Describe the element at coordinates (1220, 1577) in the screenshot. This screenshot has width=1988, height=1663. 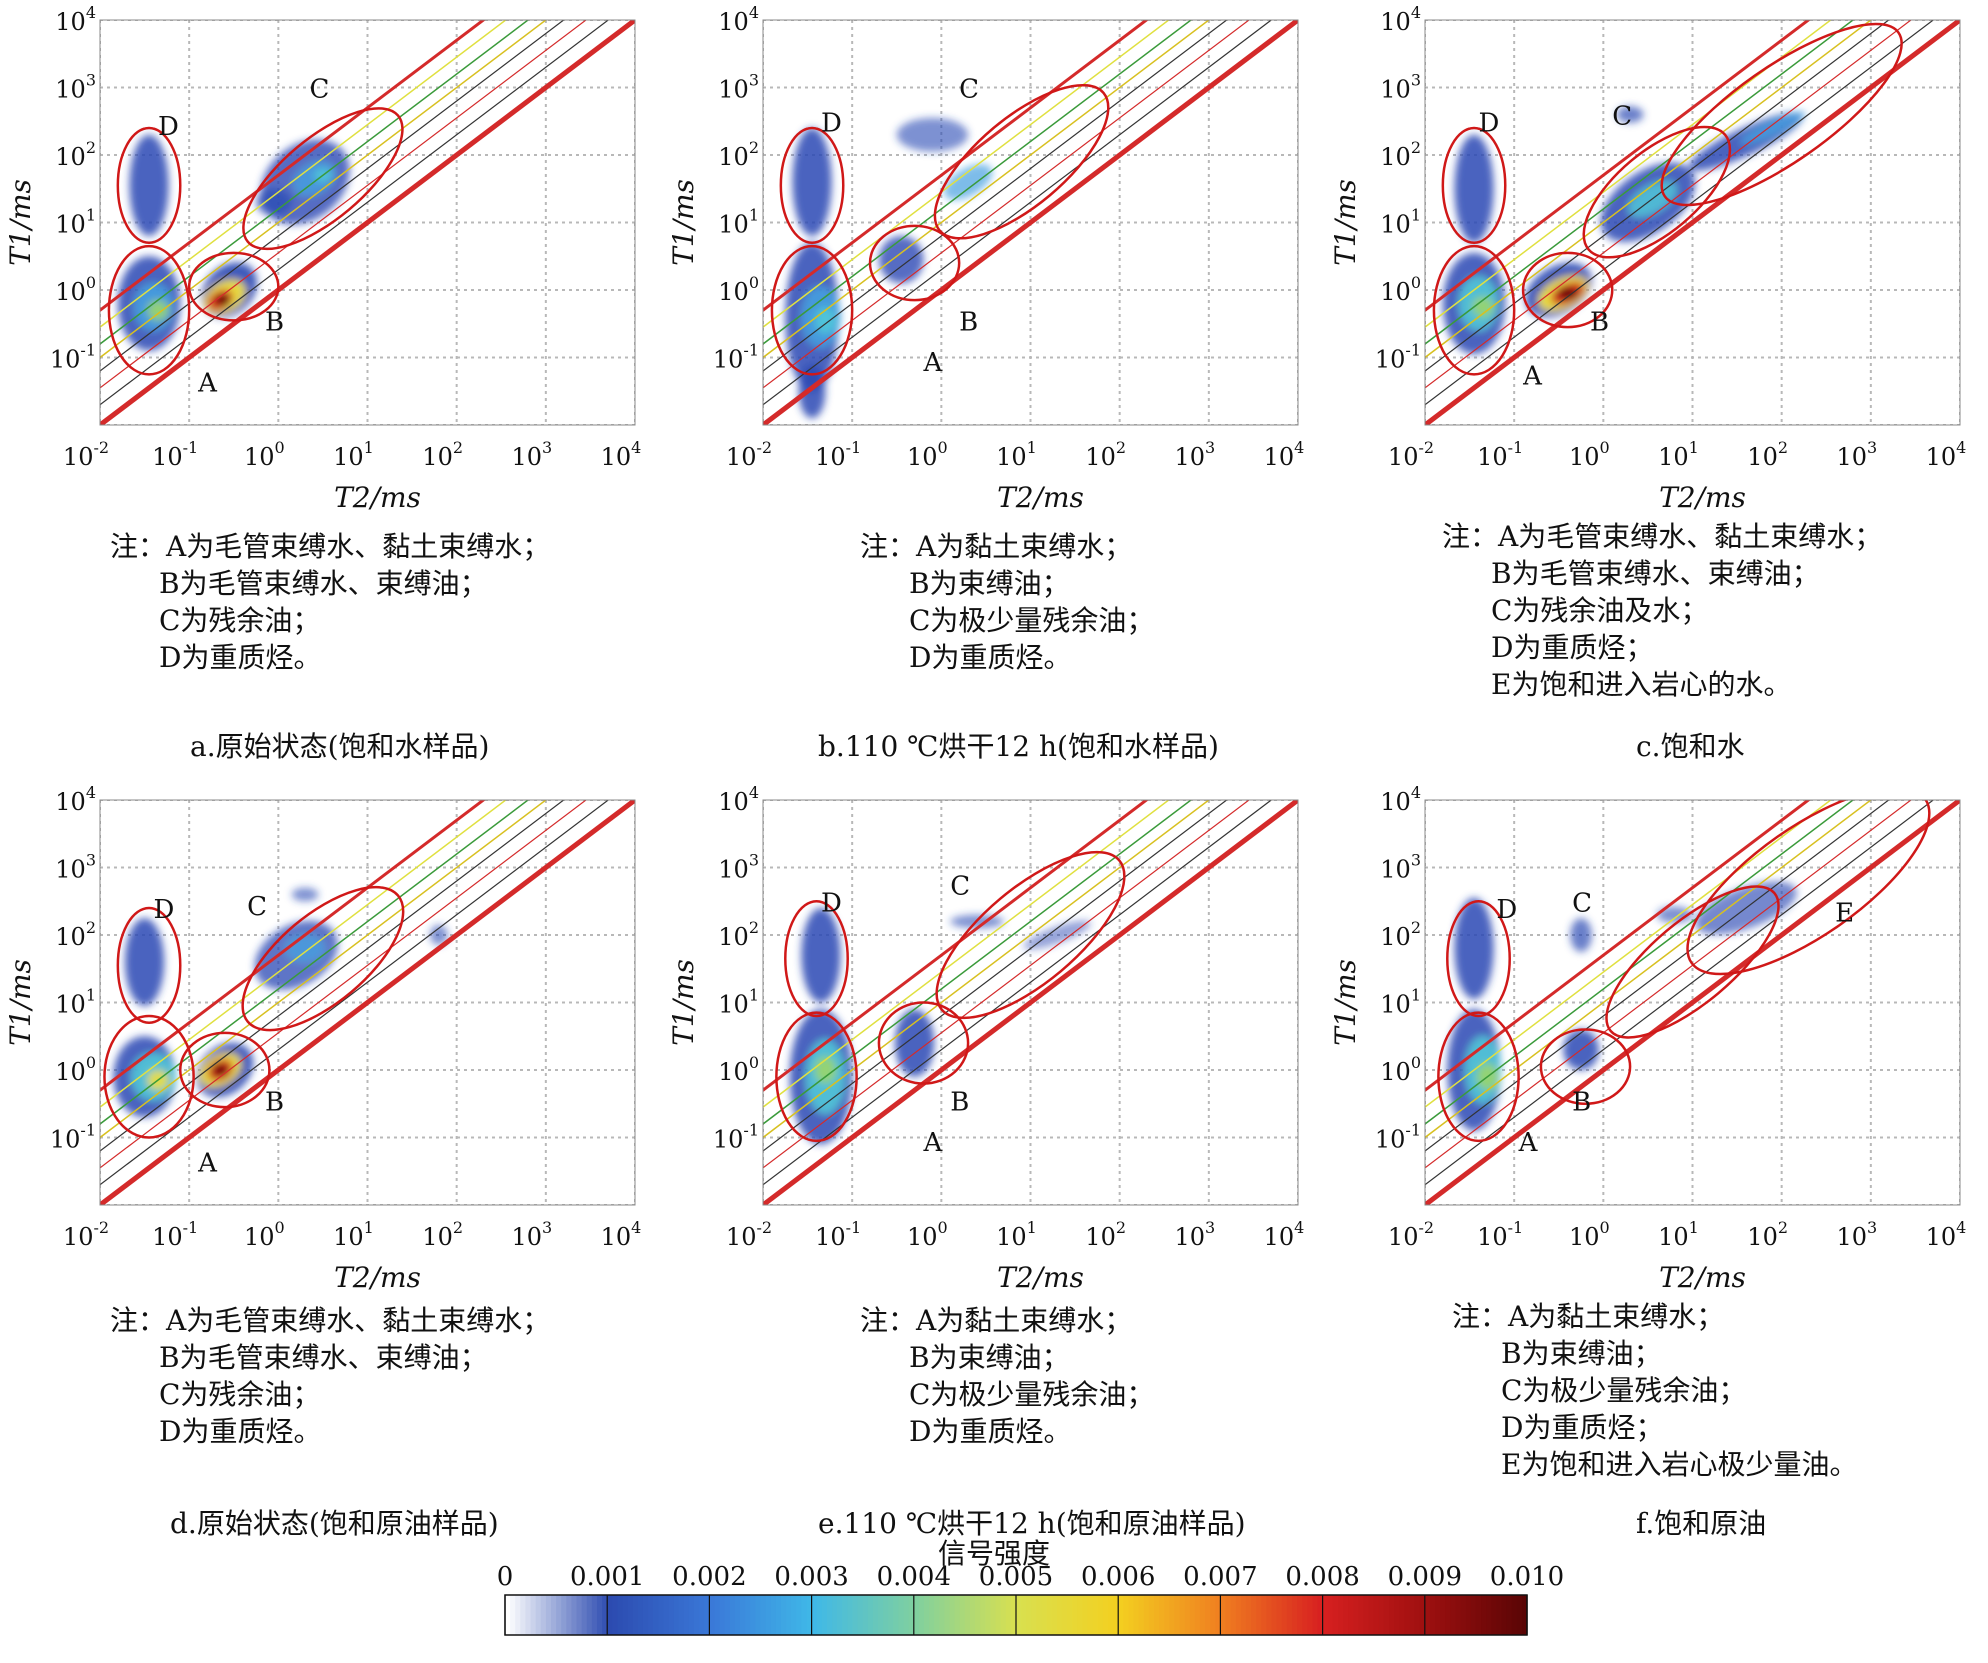
I see `colorbar-tick-label: 0.007` at that location.